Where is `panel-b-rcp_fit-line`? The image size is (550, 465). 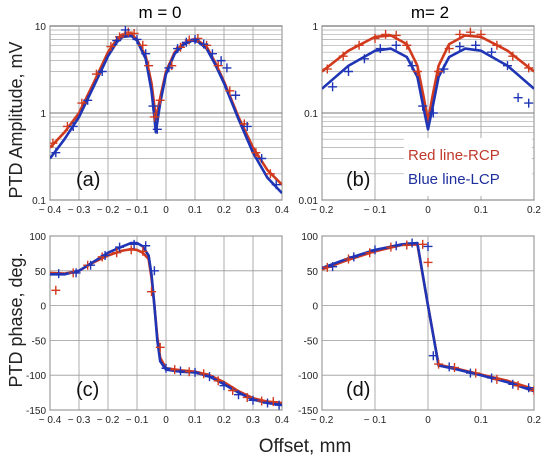
panel-b-rcp_fit-line is located at coordinates (428, 78).